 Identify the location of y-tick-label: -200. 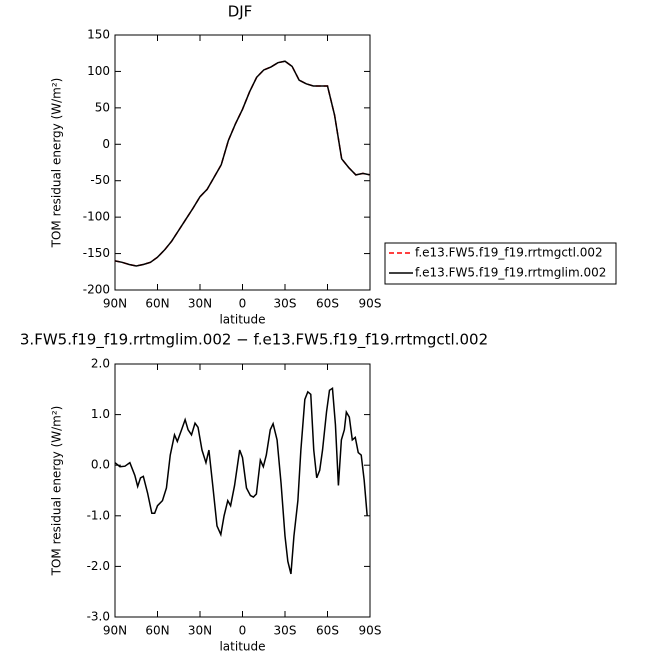
(96, 290).